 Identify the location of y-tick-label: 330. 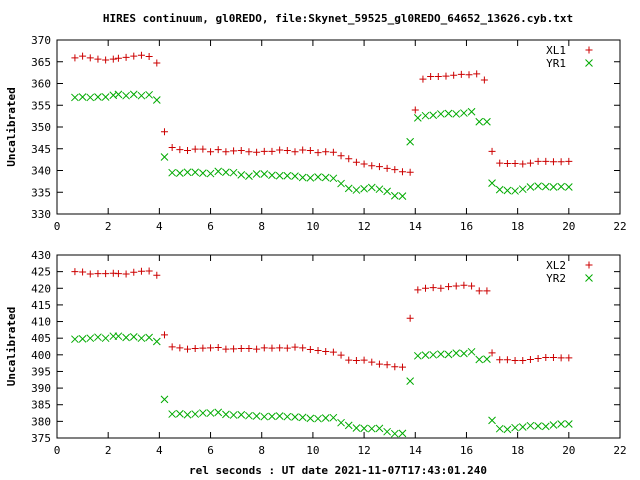
(41, 214).